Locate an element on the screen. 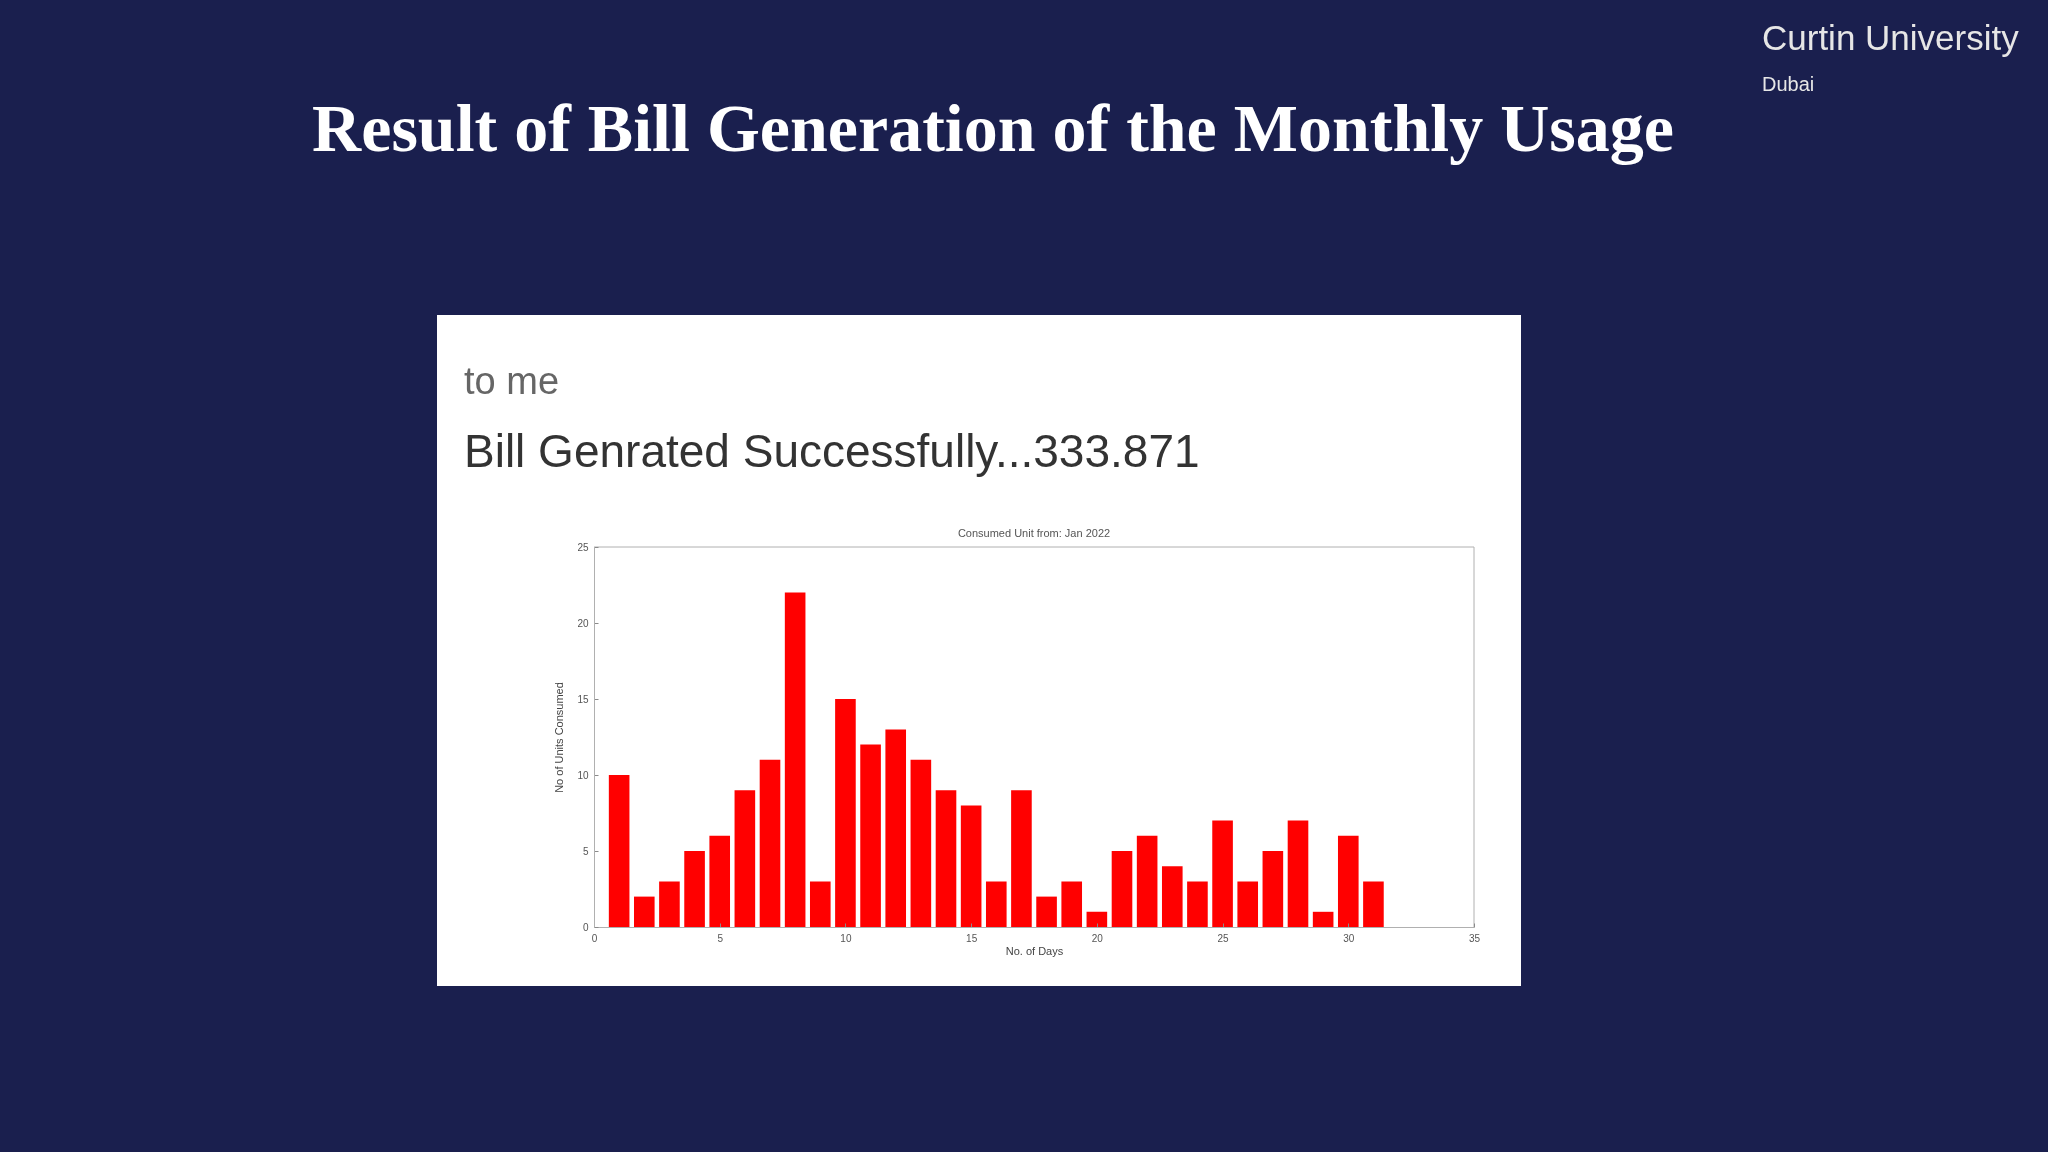 This screenshot has height=1152, width=2048. y-tick-label: 15 is located at coordinates (583, 699).